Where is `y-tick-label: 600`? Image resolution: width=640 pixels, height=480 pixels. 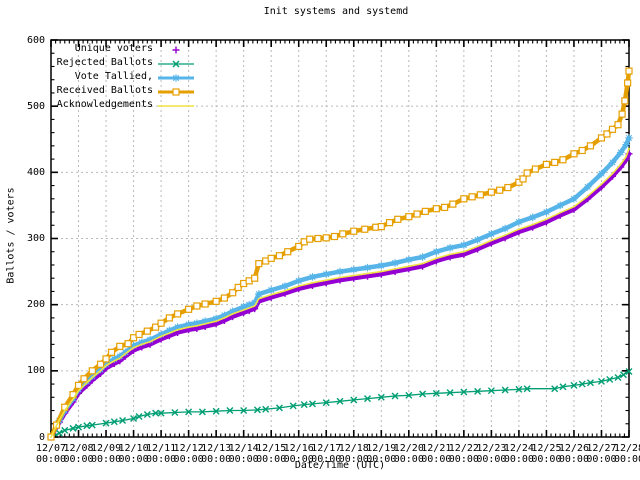 y-tick-label: 600 is located at coordinates (35, 40).